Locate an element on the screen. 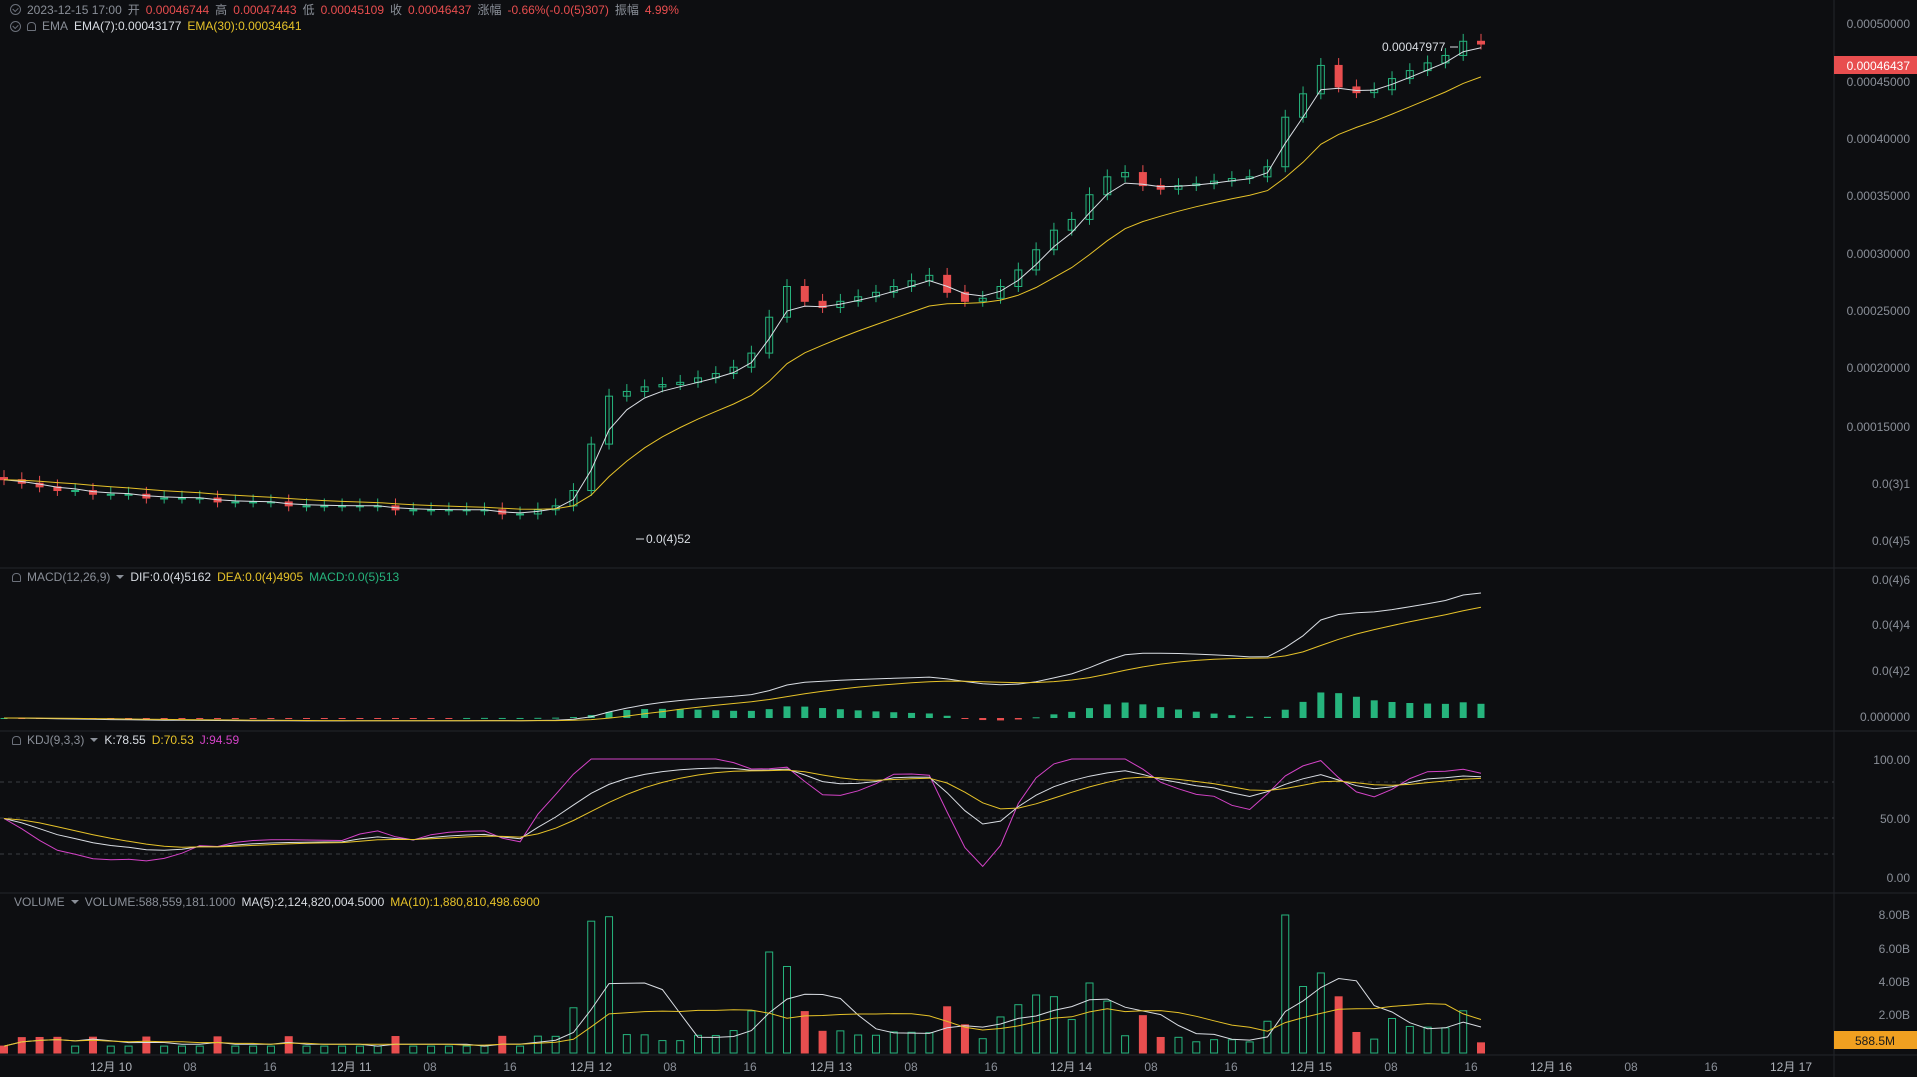 This screenshot has width=1917, height=1077. price-tick: 0.0(4)5 is located at coordinates (1891, 541).